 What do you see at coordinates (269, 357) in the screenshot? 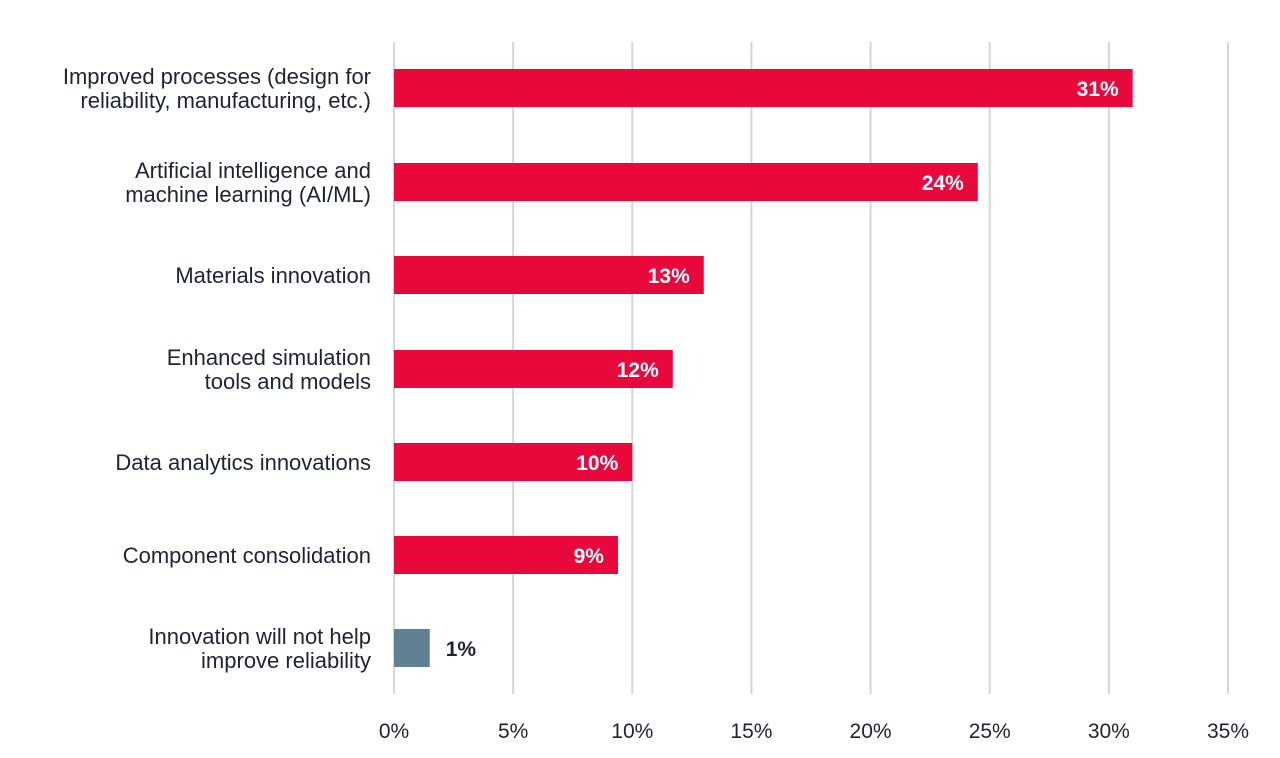
I see `category-label: Enhanced simulation` at bounding box center [269, 357].